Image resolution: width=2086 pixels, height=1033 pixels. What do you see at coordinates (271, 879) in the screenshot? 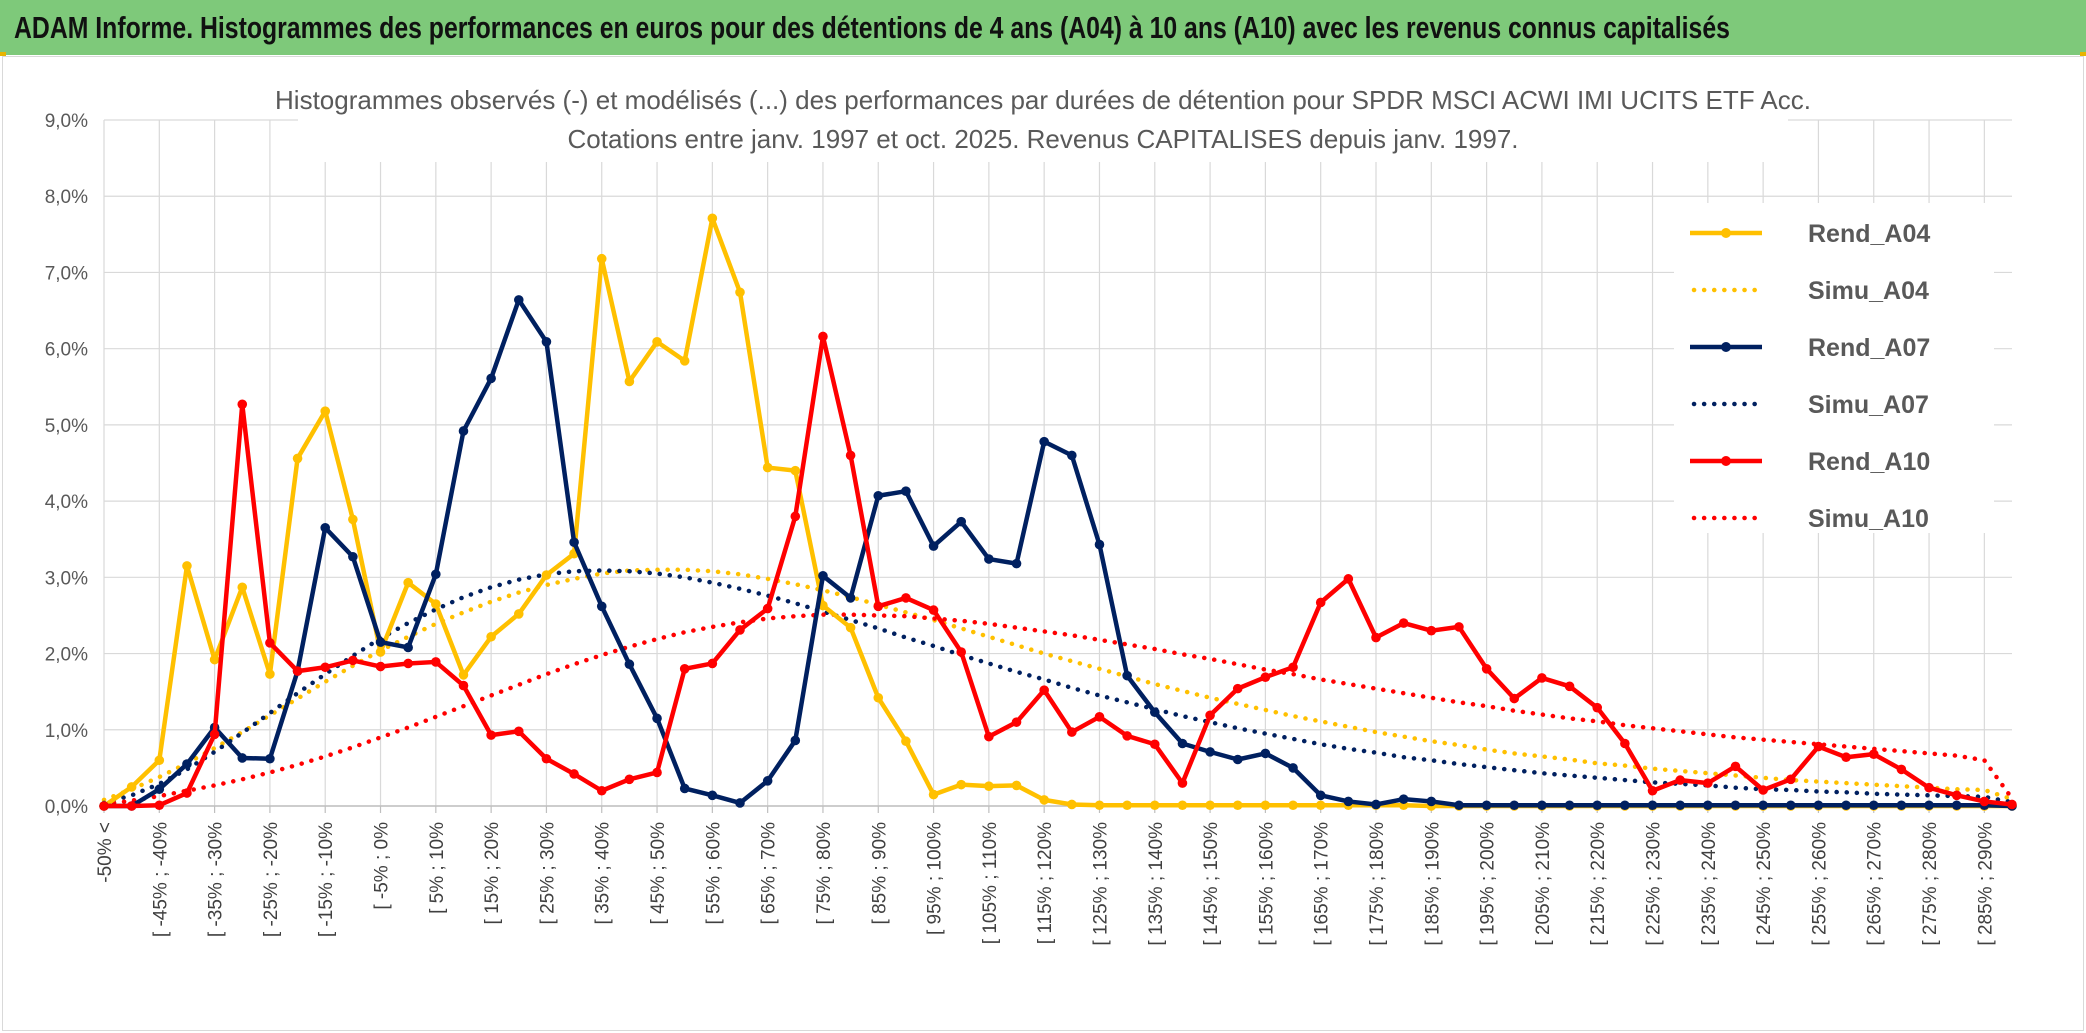
I see `x-tick-label: [ -25% ; -20%` at bounding box center [271, 879].